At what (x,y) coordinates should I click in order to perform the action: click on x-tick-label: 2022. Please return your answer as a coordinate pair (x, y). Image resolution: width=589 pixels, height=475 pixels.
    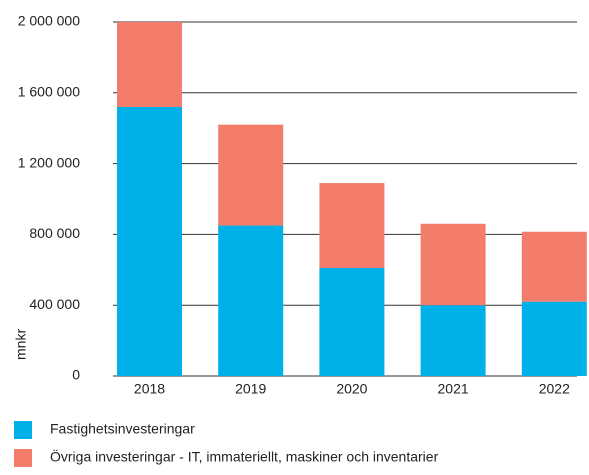
    Looking at the image, I should click on (554, 389).